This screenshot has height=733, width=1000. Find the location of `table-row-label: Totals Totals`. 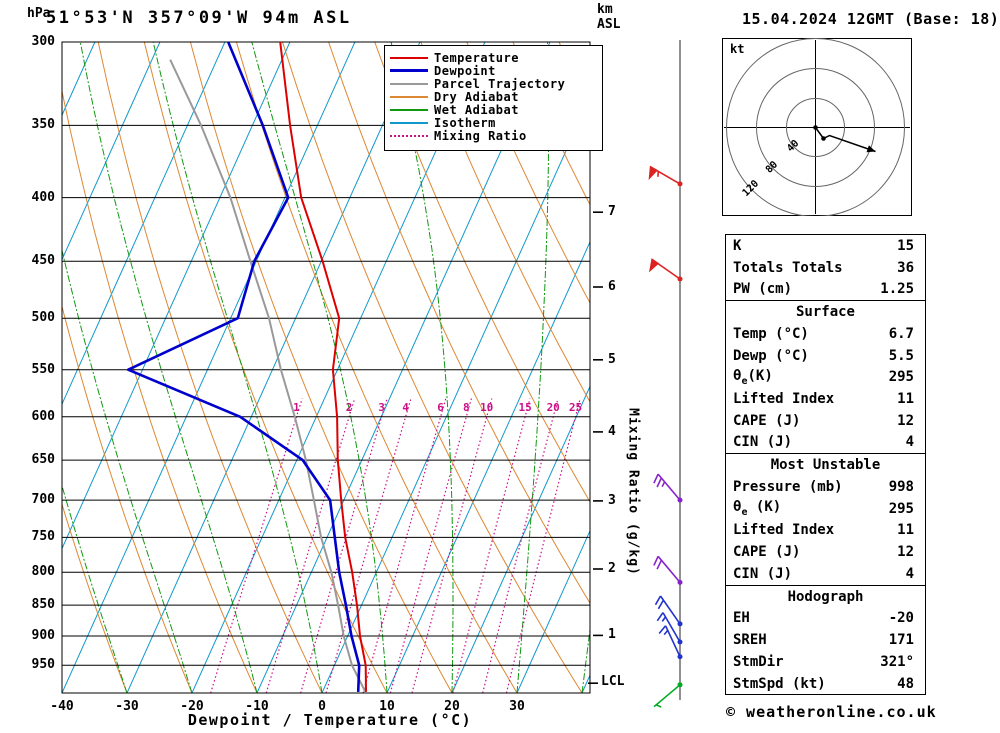

table-row-label: Totals Totals is located at coordinates (788, 267).